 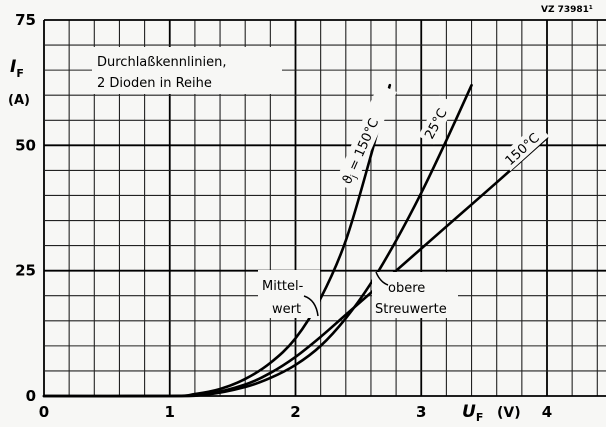 I want to click on annotation-streuwerte-leader, so click(x=382, y=278).